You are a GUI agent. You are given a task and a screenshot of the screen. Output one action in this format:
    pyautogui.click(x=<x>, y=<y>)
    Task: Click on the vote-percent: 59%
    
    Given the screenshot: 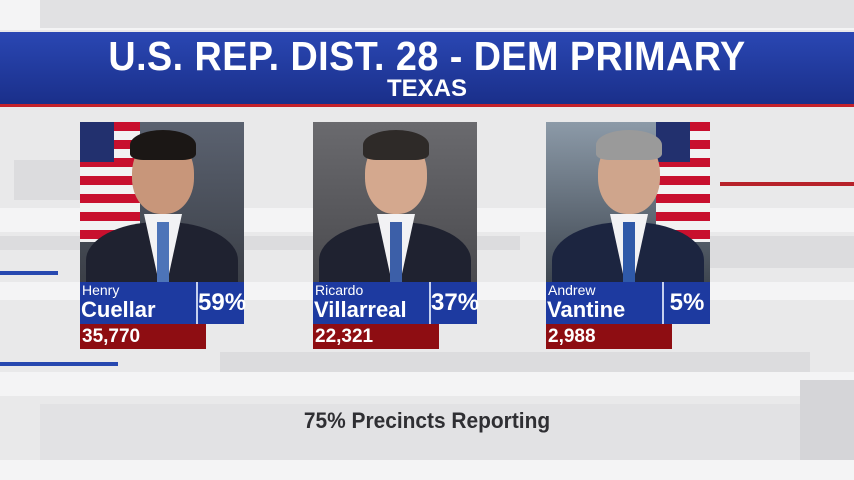 What is the action you would take?
    pyautogui.click(x=221, y=303)
    